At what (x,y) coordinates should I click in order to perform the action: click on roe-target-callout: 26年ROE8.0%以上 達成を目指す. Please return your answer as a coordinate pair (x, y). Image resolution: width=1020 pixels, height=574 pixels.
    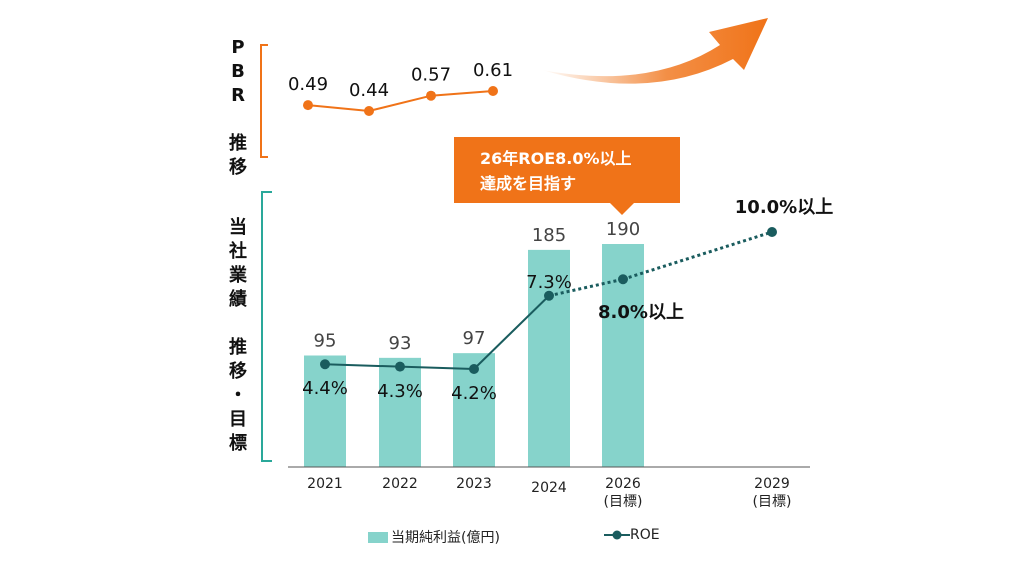
    Looking at the image, I should click on (567, 176).